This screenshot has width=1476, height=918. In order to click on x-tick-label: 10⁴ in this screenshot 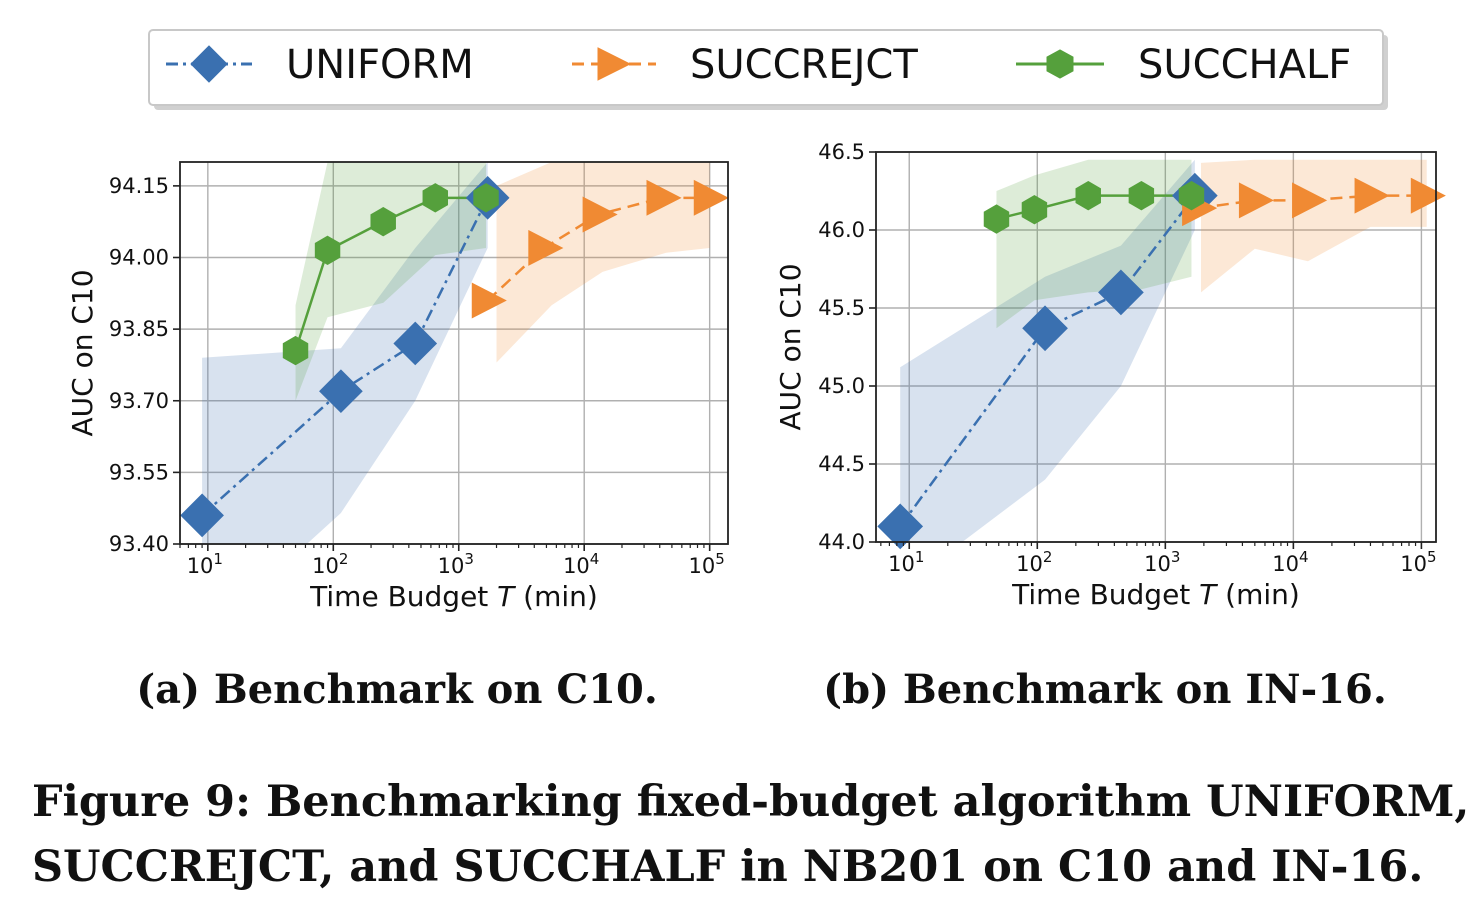, I will do `click(1290, 562)`.